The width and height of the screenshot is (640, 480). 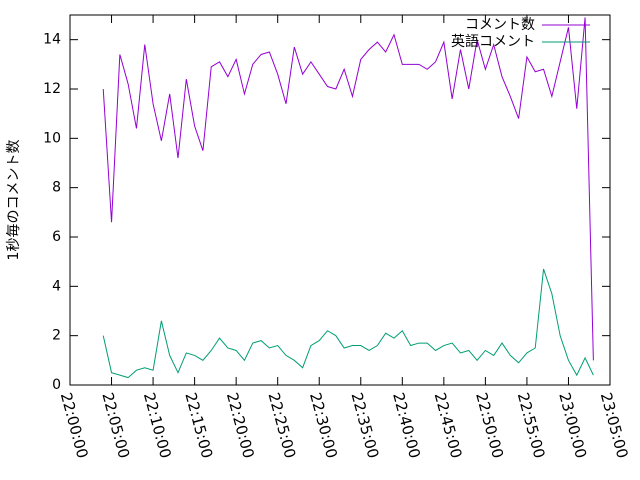 What do you see at coordinates (323, 426) in the screenshot?
I see `x-tick-label: 22:30:00` at bounding box center [323, 426].